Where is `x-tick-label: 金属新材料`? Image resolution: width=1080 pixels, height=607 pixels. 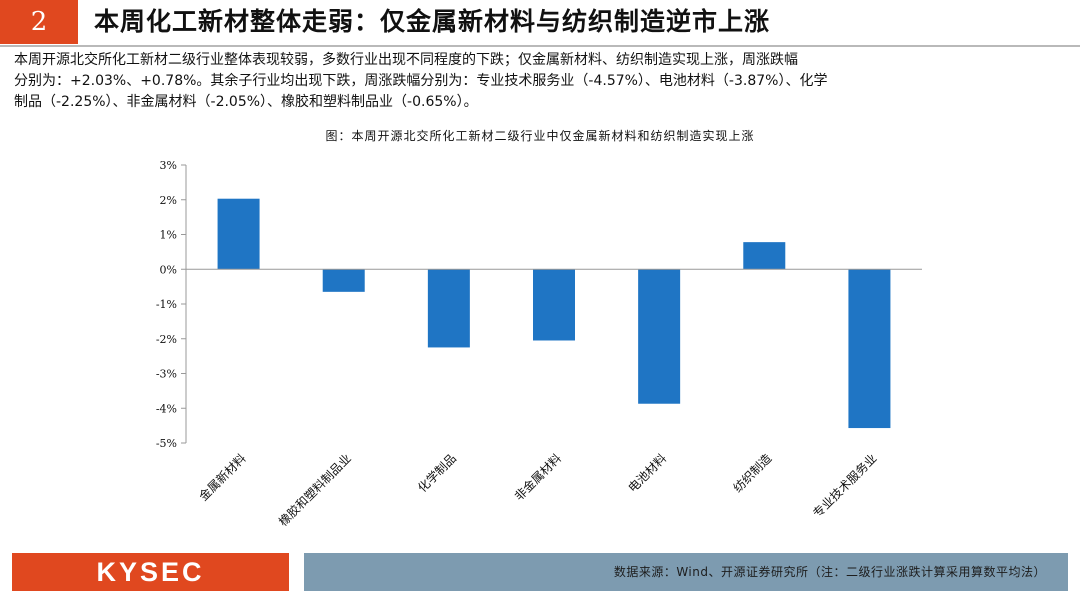
x-tick-label: 金属新材料 is located at coordinates (222, 477).